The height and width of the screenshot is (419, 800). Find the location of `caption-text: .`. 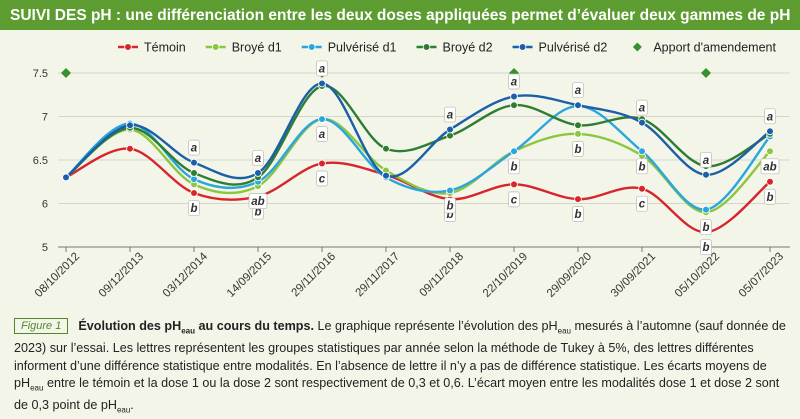

caption-text: . is located at coordinates (132, 405).